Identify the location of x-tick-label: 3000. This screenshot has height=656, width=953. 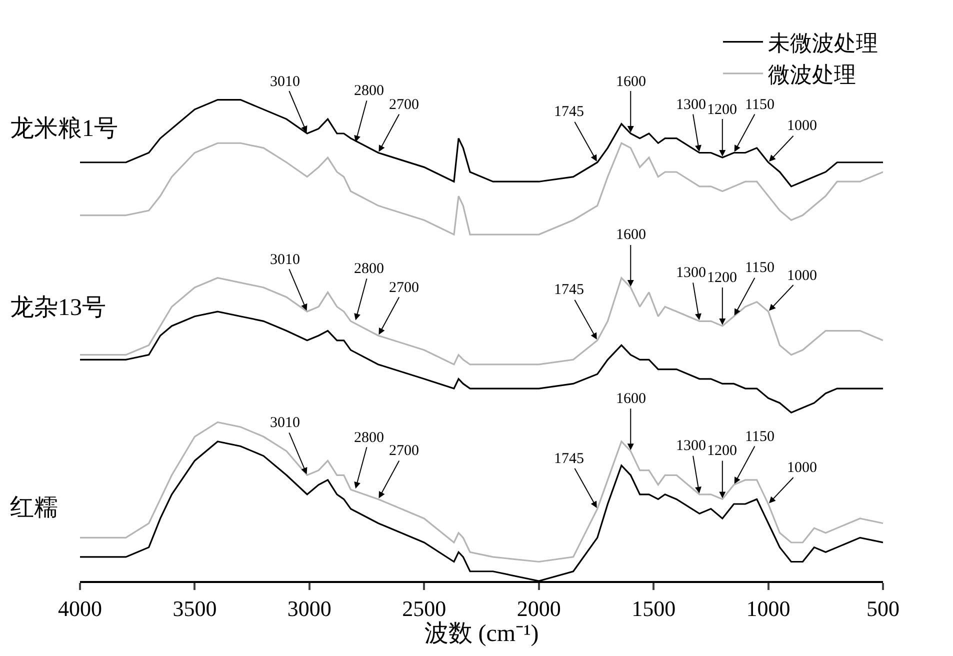
(309, 609).